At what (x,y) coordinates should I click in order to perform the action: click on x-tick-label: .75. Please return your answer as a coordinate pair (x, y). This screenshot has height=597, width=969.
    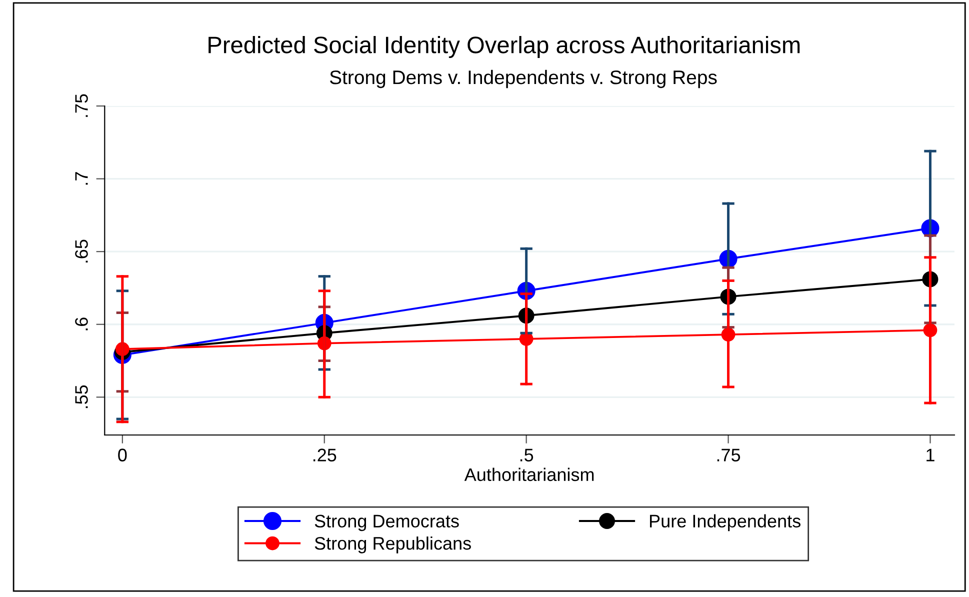
    Looking at the image, I should click on (728, 455).